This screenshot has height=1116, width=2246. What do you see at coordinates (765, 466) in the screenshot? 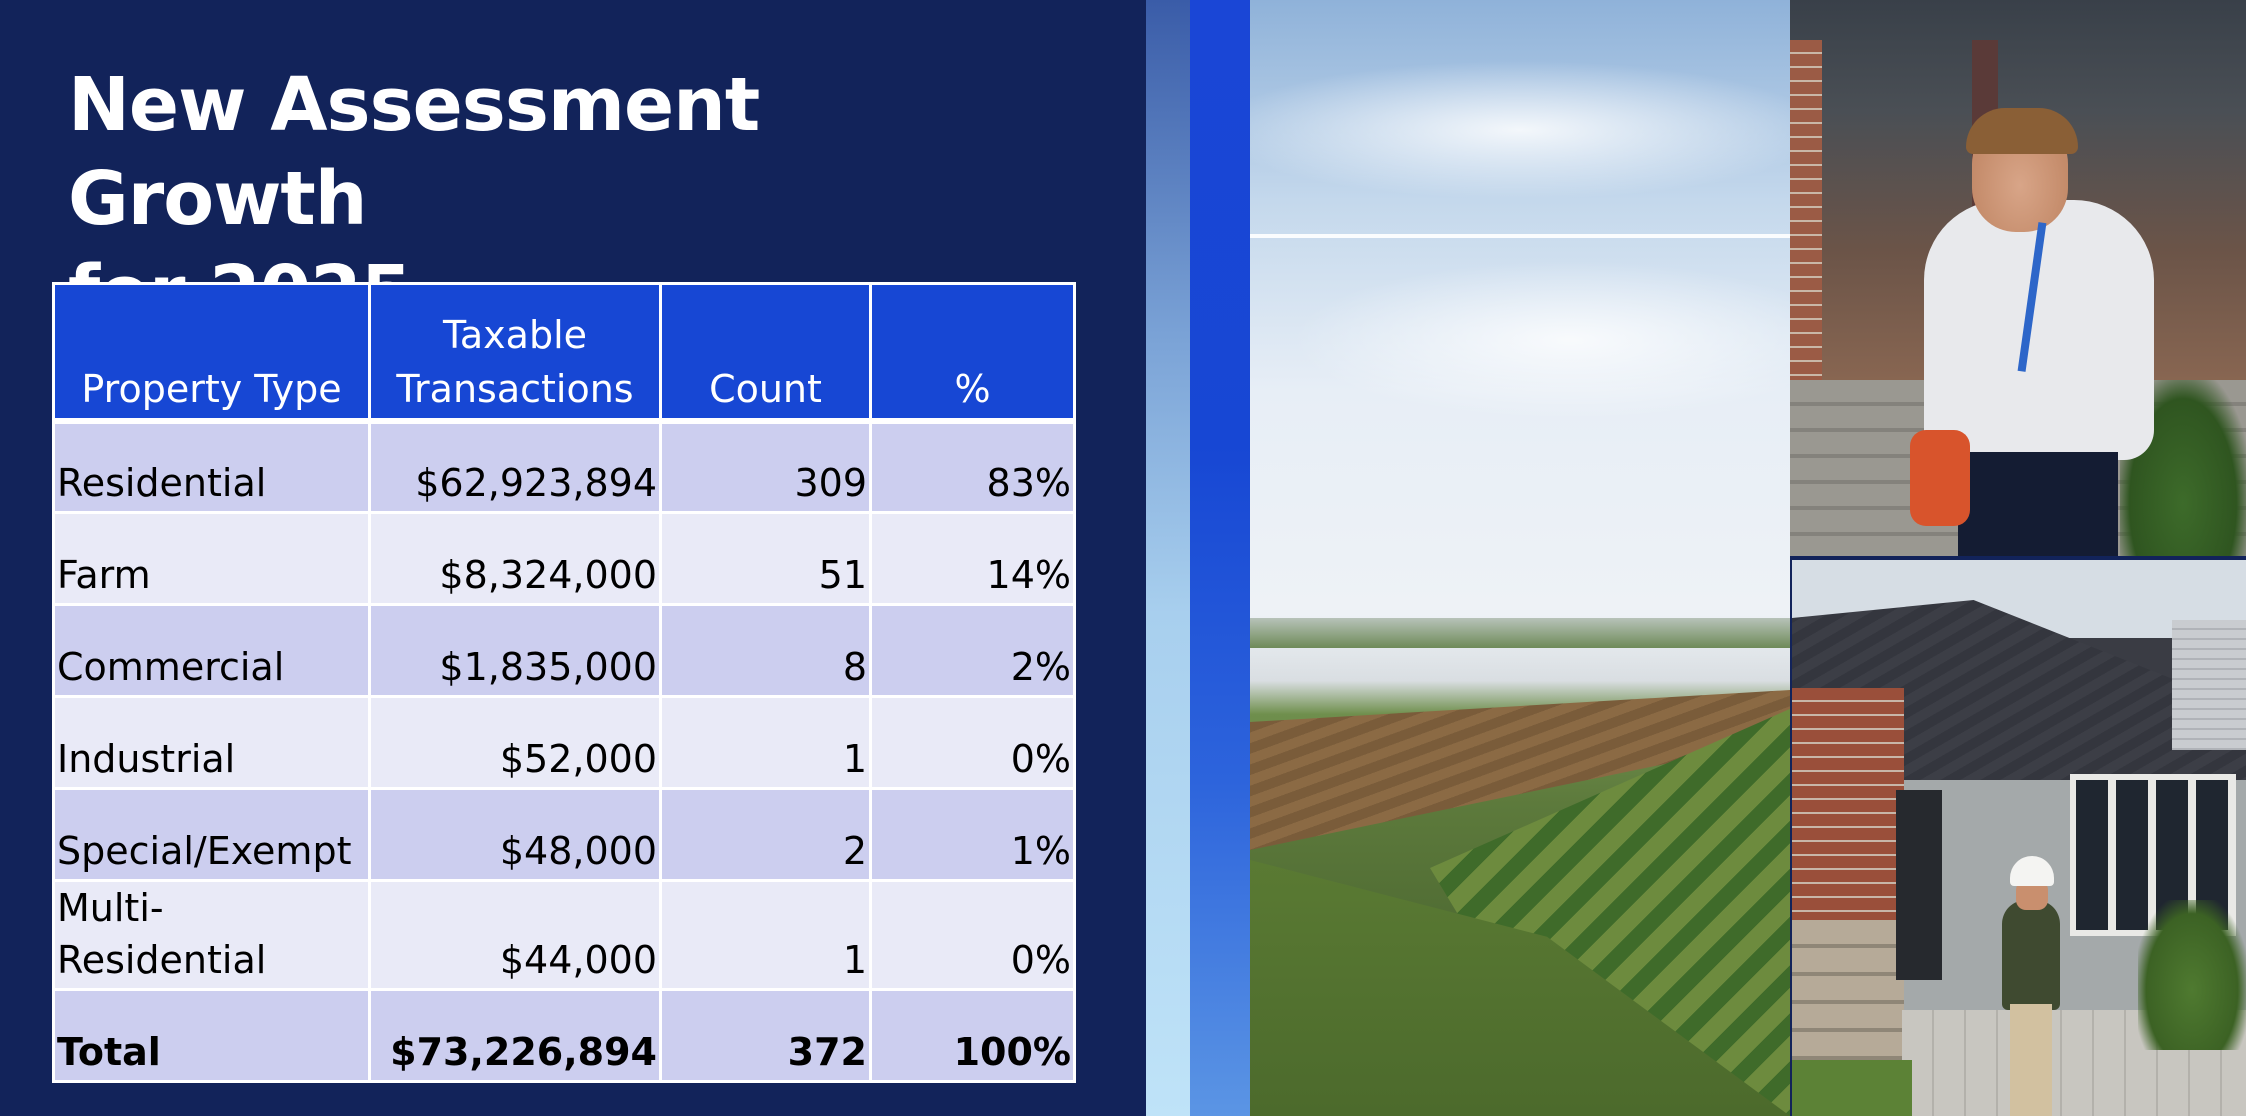
I see `cell-count: 309` at bounding box center [765, 466].